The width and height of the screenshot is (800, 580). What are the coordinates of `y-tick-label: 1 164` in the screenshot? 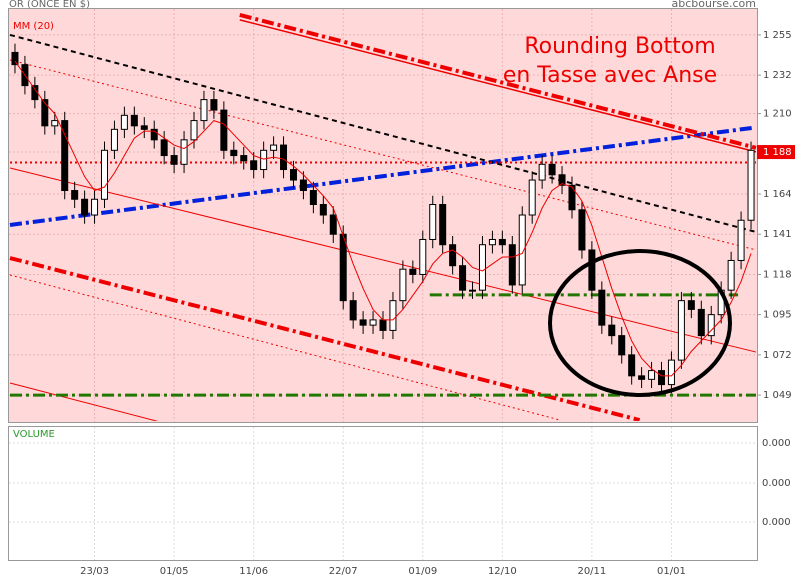 It's located at (777, 194).